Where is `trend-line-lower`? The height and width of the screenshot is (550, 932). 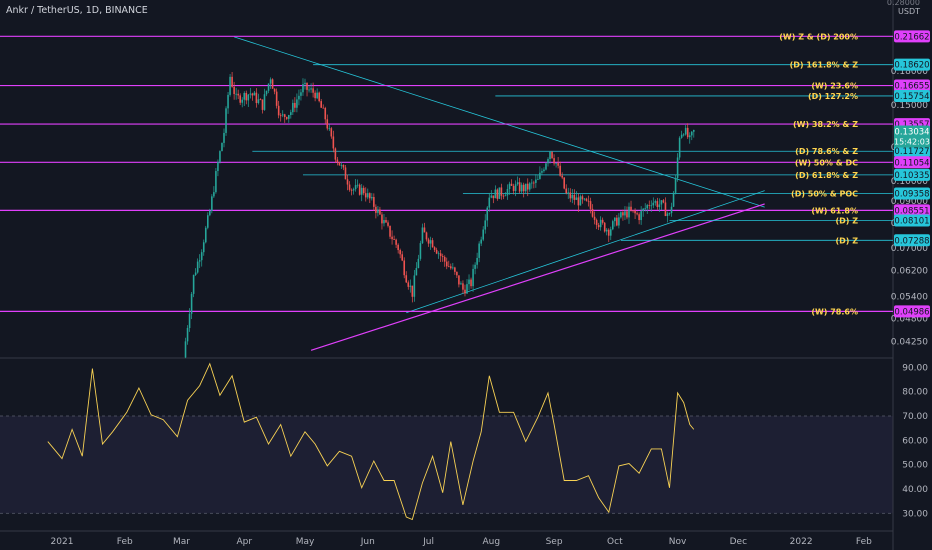
trend-line-lower is located at coordinates (585, 252).